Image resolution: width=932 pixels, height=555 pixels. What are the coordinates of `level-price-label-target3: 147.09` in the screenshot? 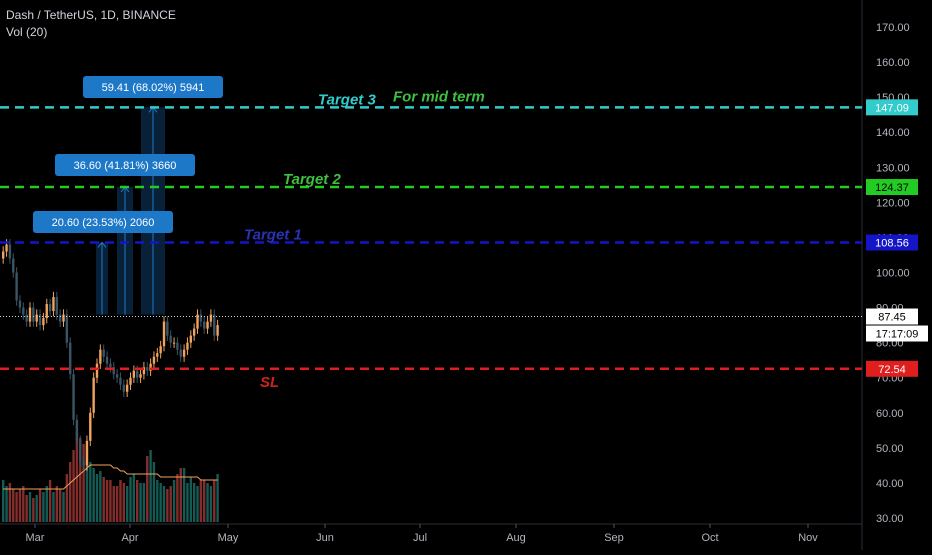 It's located at (892, 108).